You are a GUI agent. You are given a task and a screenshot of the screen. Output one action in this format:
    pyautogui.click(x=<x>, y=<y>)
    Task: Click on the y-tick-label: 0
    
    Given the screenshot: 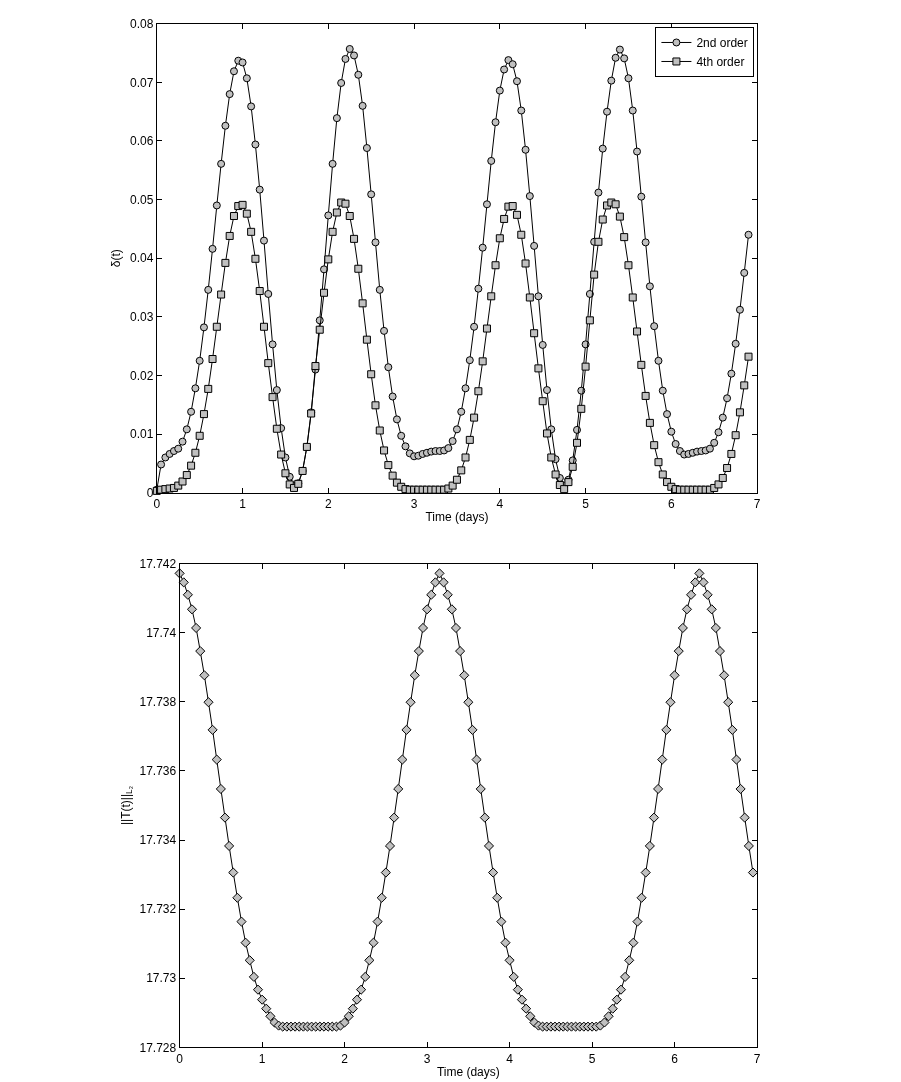 What is the action you would take?
    pyautogui.click(x=150, y=492)
    